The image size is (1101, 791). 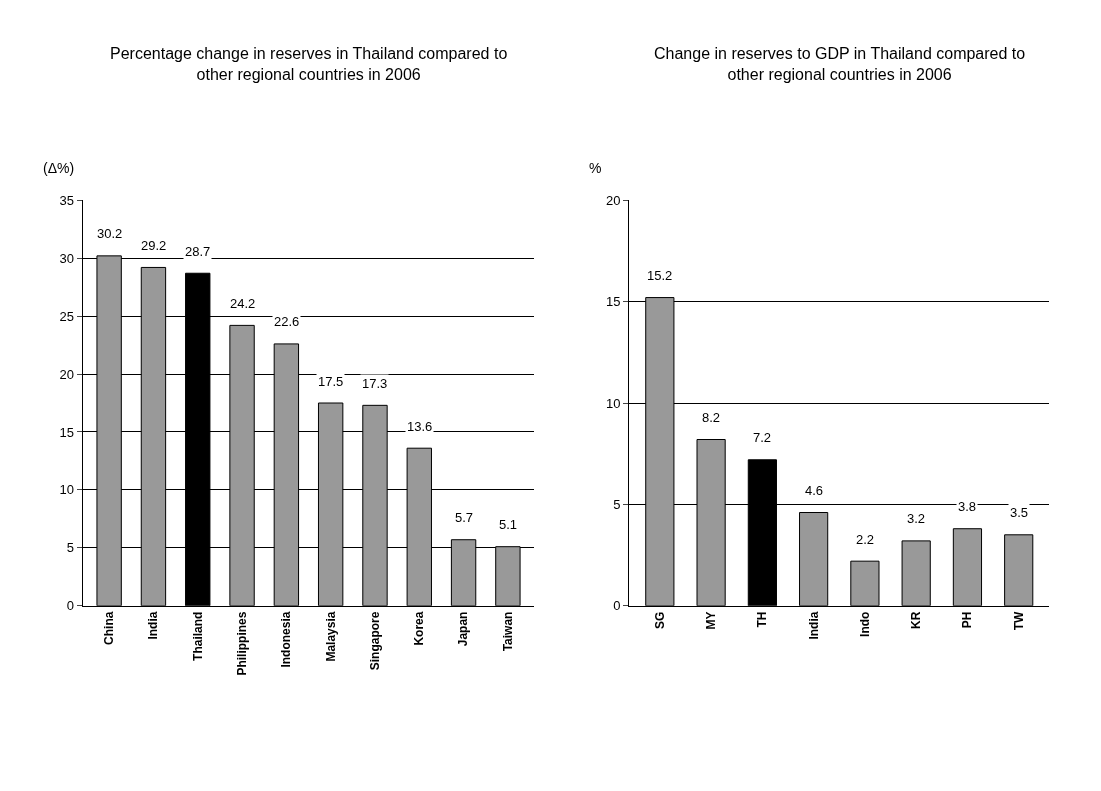 What do you see at coordinates (762, 619) in the screenshot?
I see `x-tick-label: TH` at bounding box center [762, 619].